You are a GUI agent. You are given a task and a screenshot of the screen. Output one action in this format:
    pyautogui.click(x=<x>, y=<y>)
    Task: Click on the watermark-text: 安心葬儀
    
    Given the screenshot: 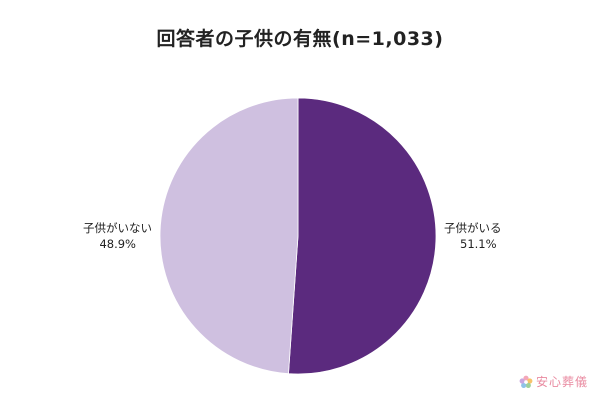 What is the action you would take?
    pyautogui.click(x=561, y=382)
    